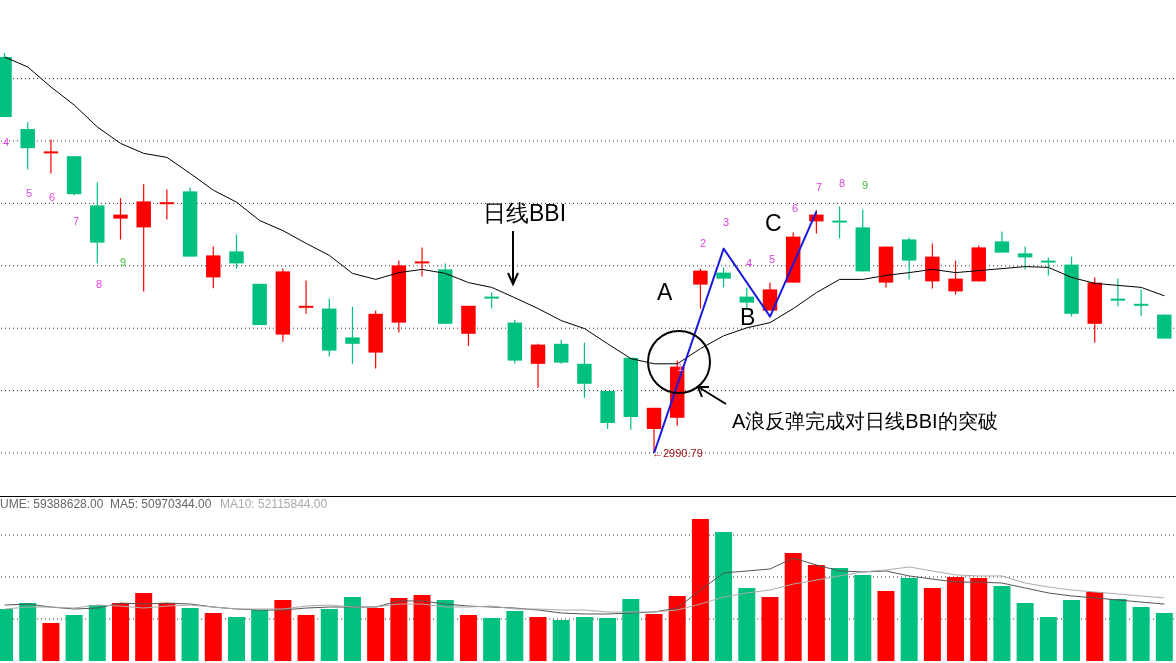 This screenshot has width=1176, height=663. I want to click on text: UME: 59388628.00, so click(52, 504).